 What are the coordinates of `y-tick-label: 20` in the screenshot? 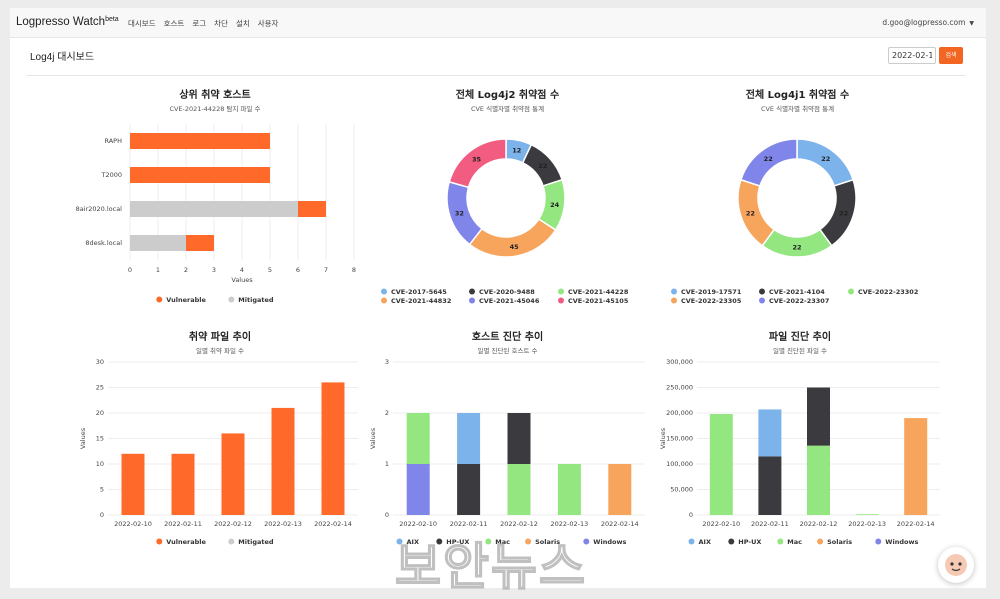 It's located at (100, 413).